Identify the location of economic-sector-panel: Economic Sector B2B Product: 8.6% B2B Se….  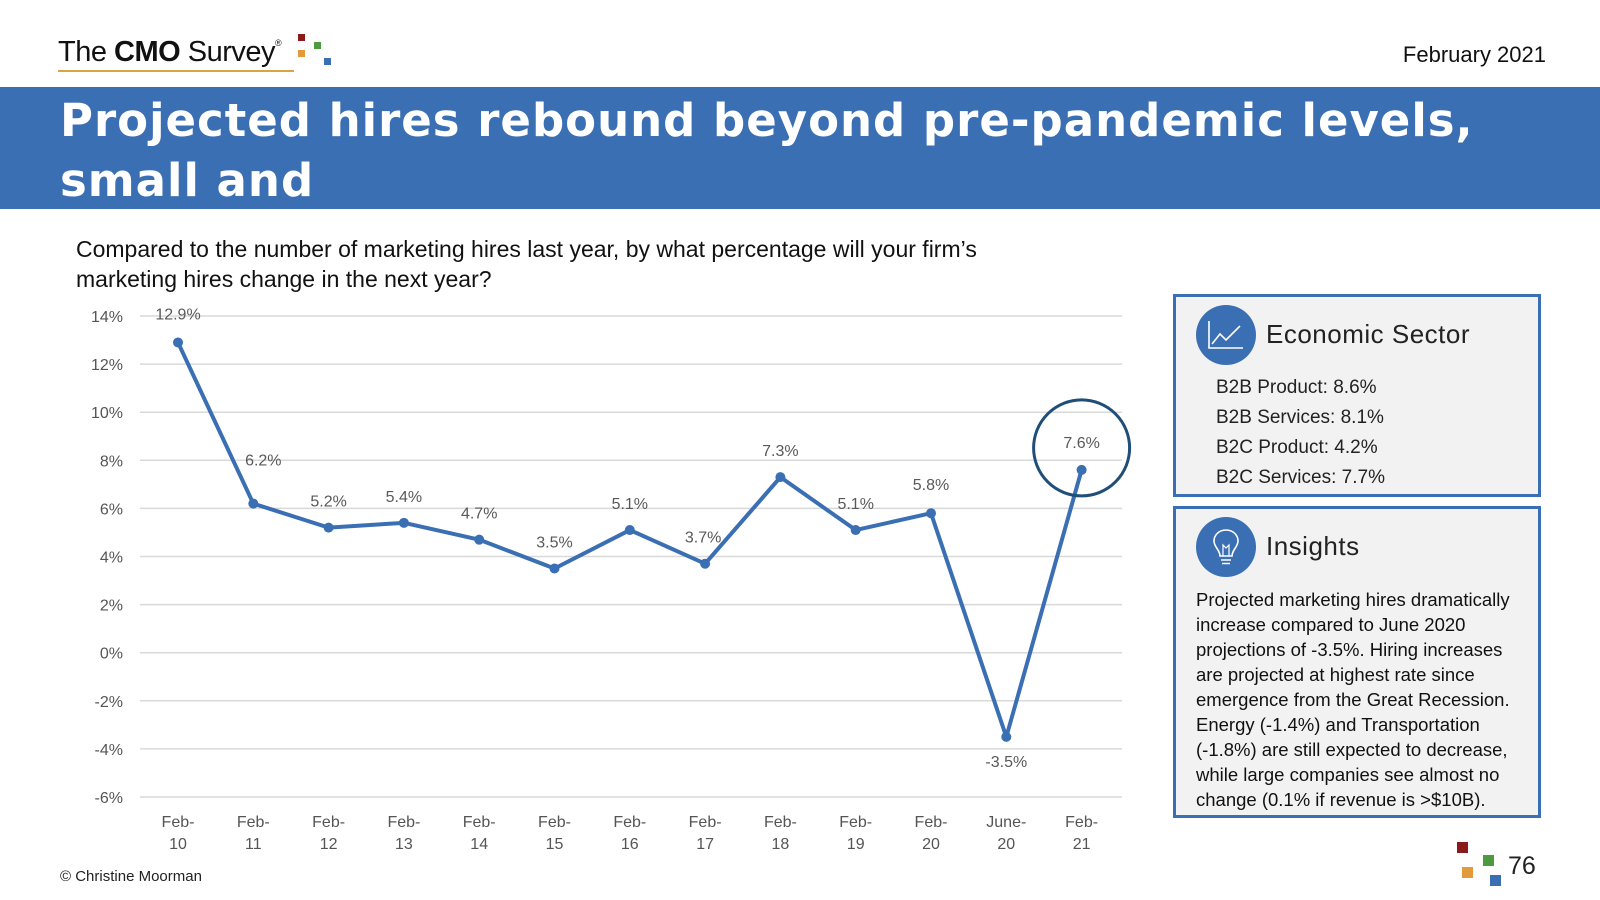
(1357, 395).